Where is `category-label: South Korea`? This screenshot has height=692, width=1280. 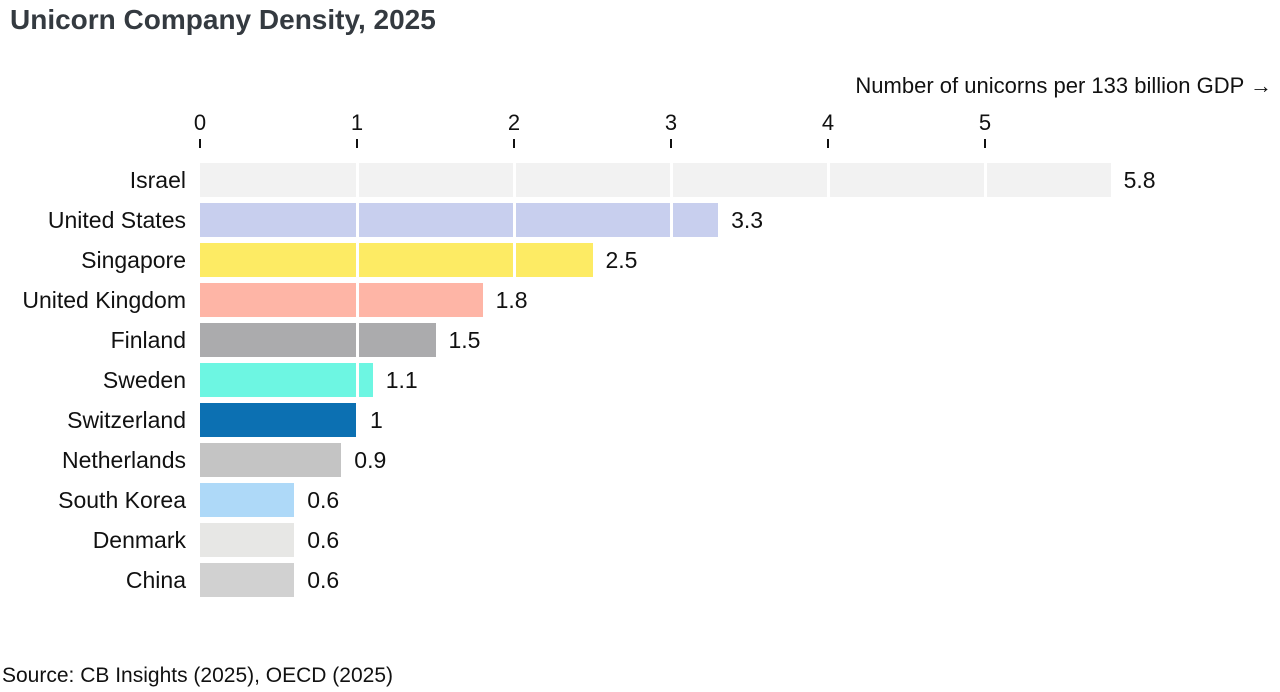 category-label: South Korea is located at coordinates (122, 500).